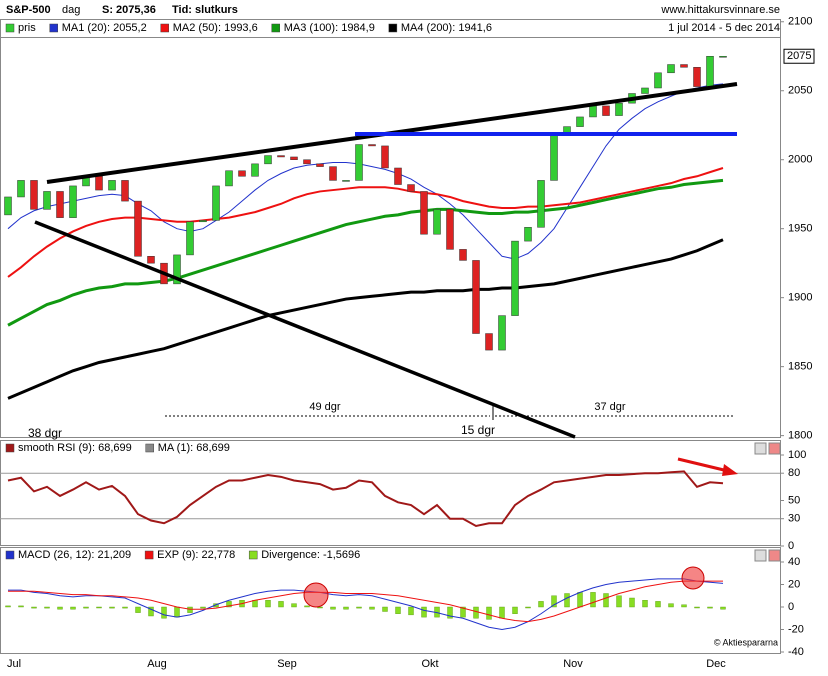 The height and width of the screenshot is (676, 828). I want to click on legend-label: MA2 (50): 1993,6, so click(215, 28).